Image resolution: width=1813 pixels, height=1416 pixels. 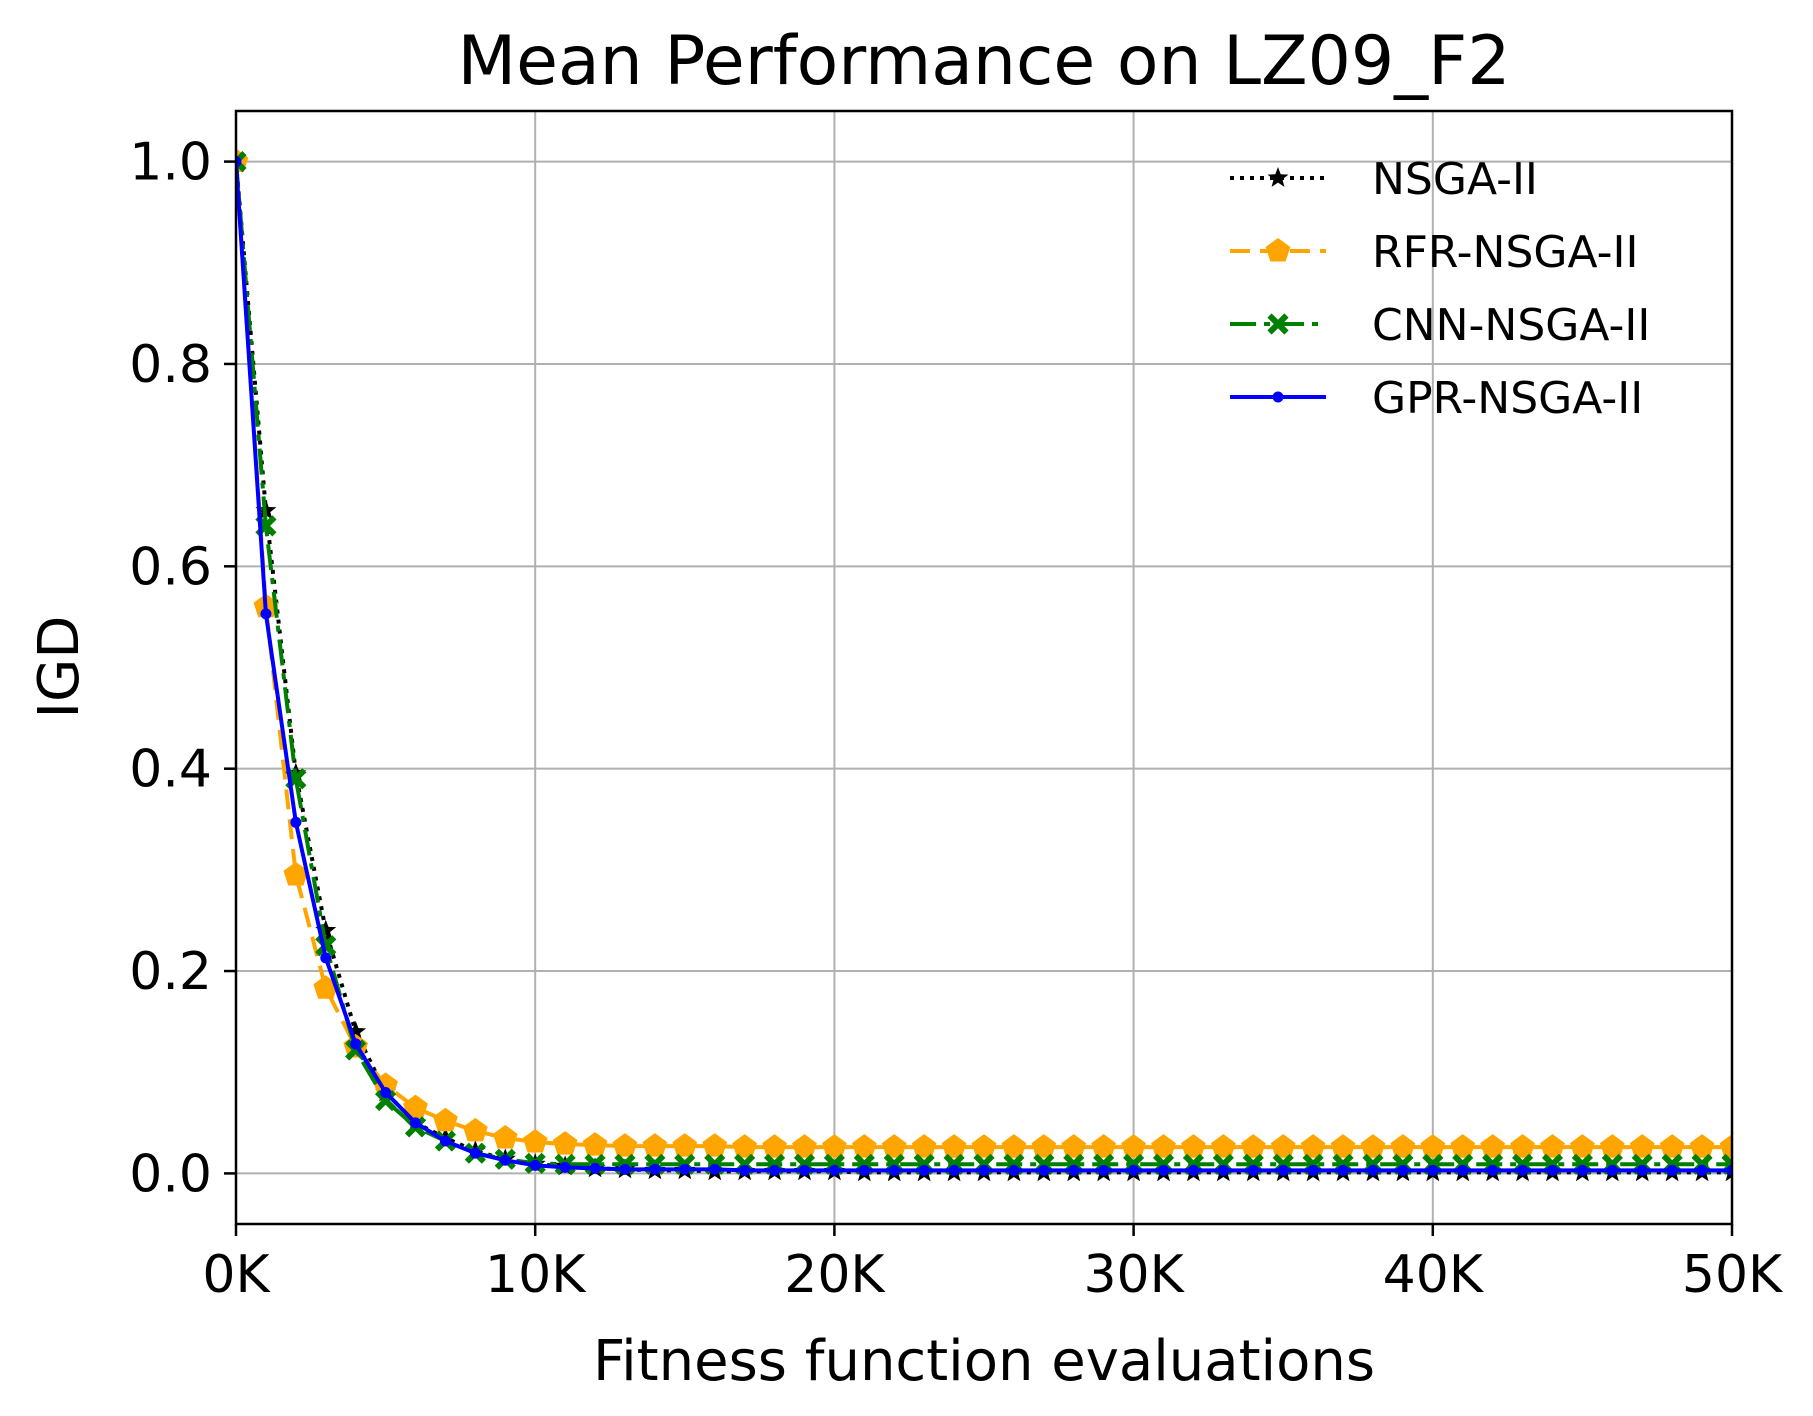 What do you see at coordinates (1511, 325) in the screenshot?
I see `legend-label: CNN-NSGA-II` at bounding box center [1511, 325].